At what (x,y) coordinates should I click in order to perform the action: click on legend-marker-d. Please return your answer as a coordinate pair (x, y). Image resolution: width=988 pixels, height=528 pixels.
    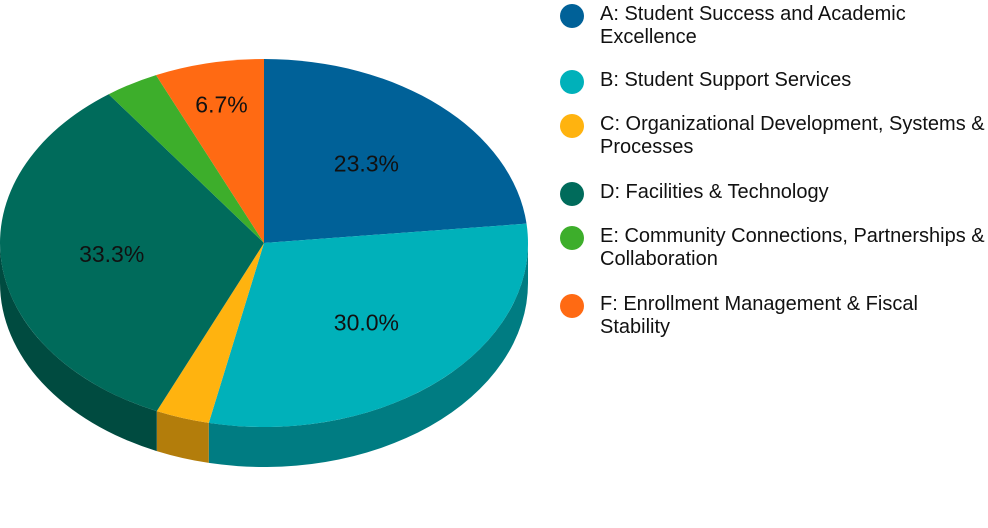
    Looking at the image, I should click on (572, 194).